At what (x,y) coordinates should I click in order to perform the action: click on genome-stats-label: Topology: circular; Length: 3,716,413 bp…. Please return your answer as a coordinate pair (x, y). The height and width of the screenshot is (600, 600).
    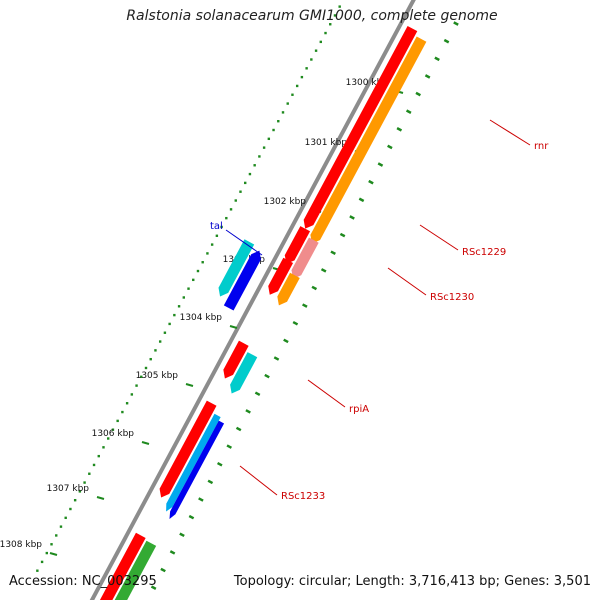
    Looking at the image, I should click on (412, 581).